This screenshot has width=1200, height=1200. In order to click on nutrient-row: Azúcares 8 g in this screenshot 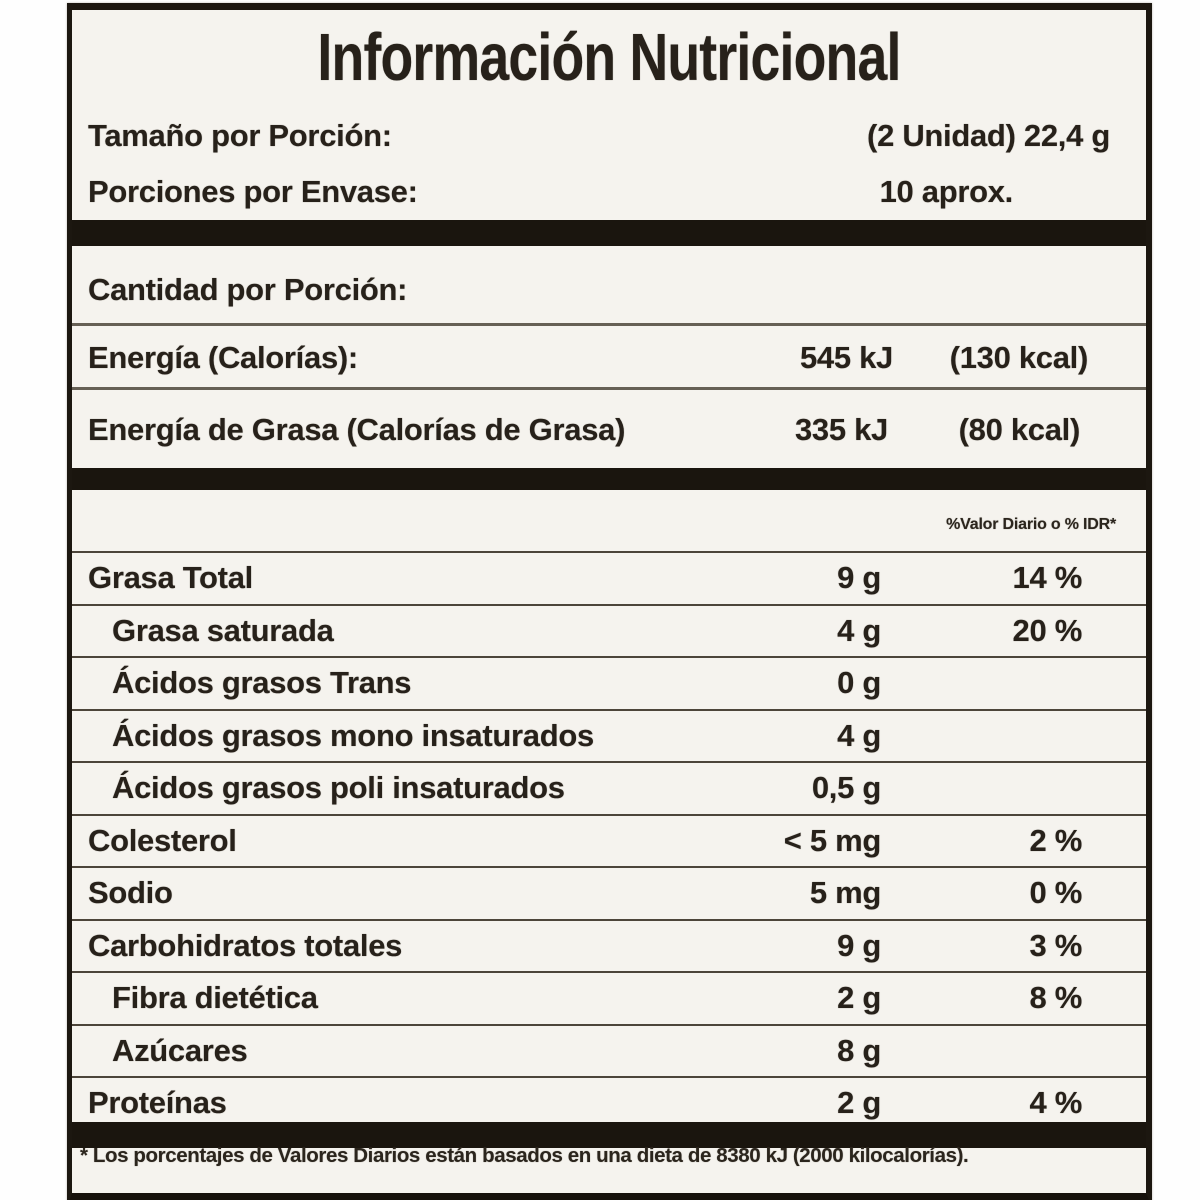, I will do `click(609, 1052)`.